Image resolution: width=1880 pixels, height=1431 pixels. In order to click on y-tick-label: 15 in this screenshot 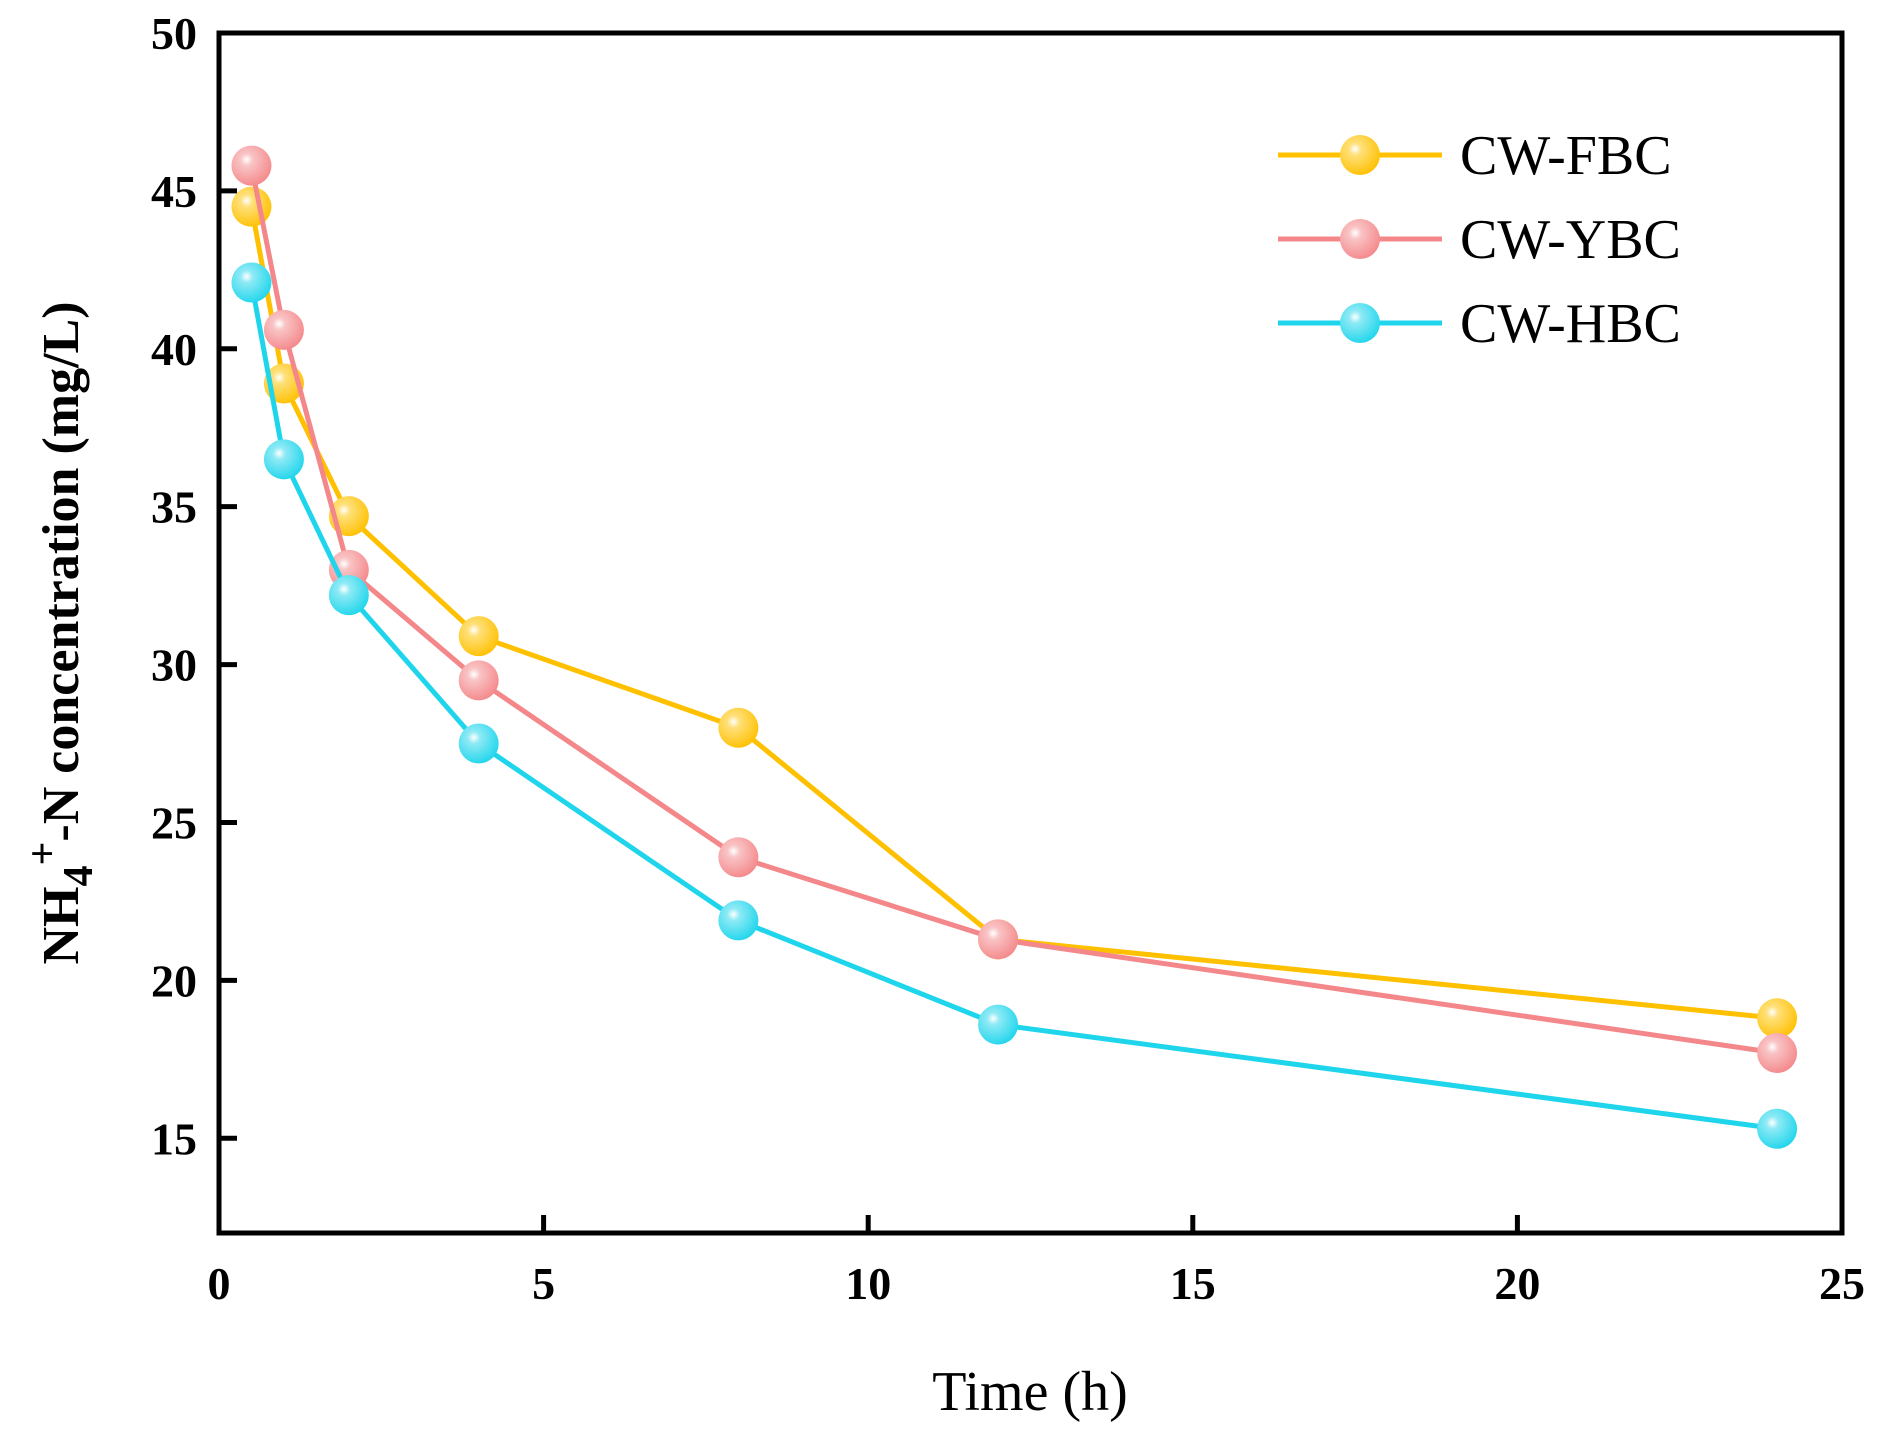, I will do `click(174, 1138)`.